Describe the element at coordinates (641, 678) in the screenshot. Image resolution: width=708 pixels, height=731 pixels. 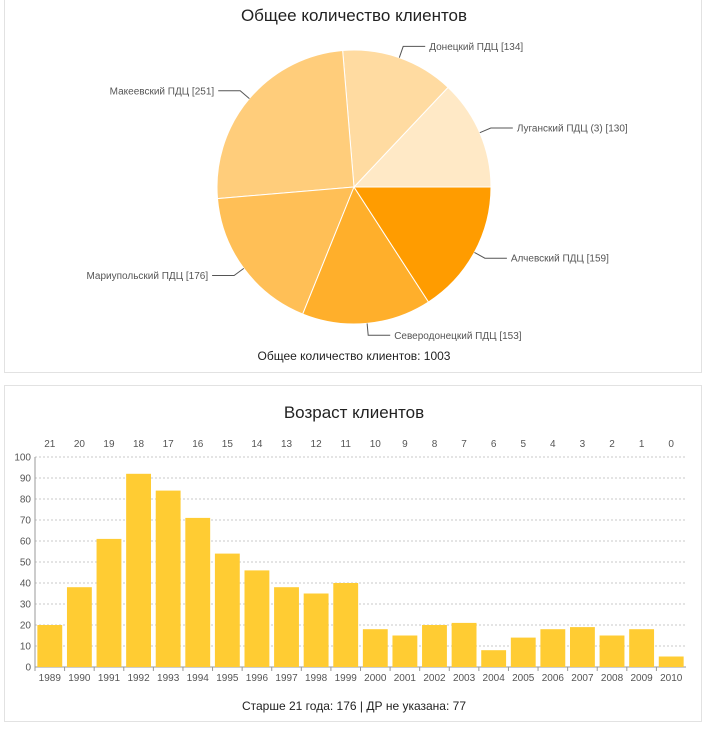
I see `x-tick-label: 2009` at that location.